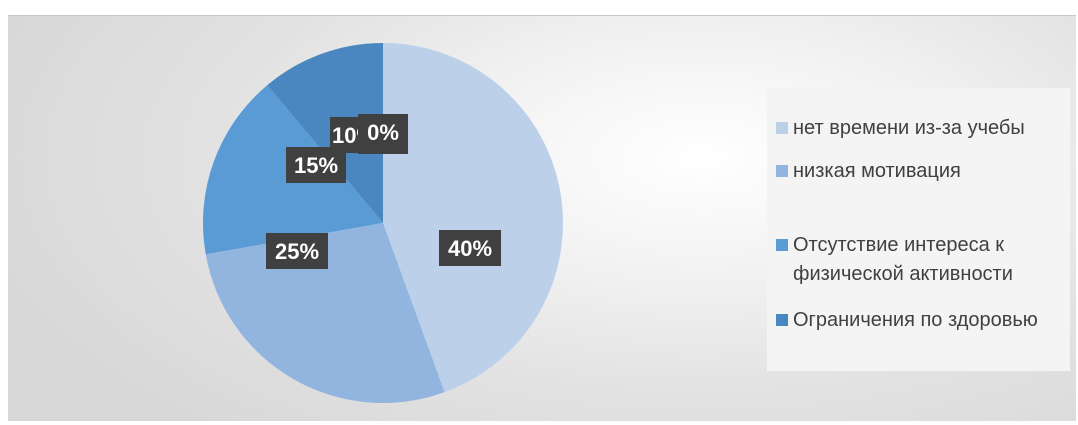  I want to click on legend-item-health-limits: Ограничения по здоровью, so click(919, 320).